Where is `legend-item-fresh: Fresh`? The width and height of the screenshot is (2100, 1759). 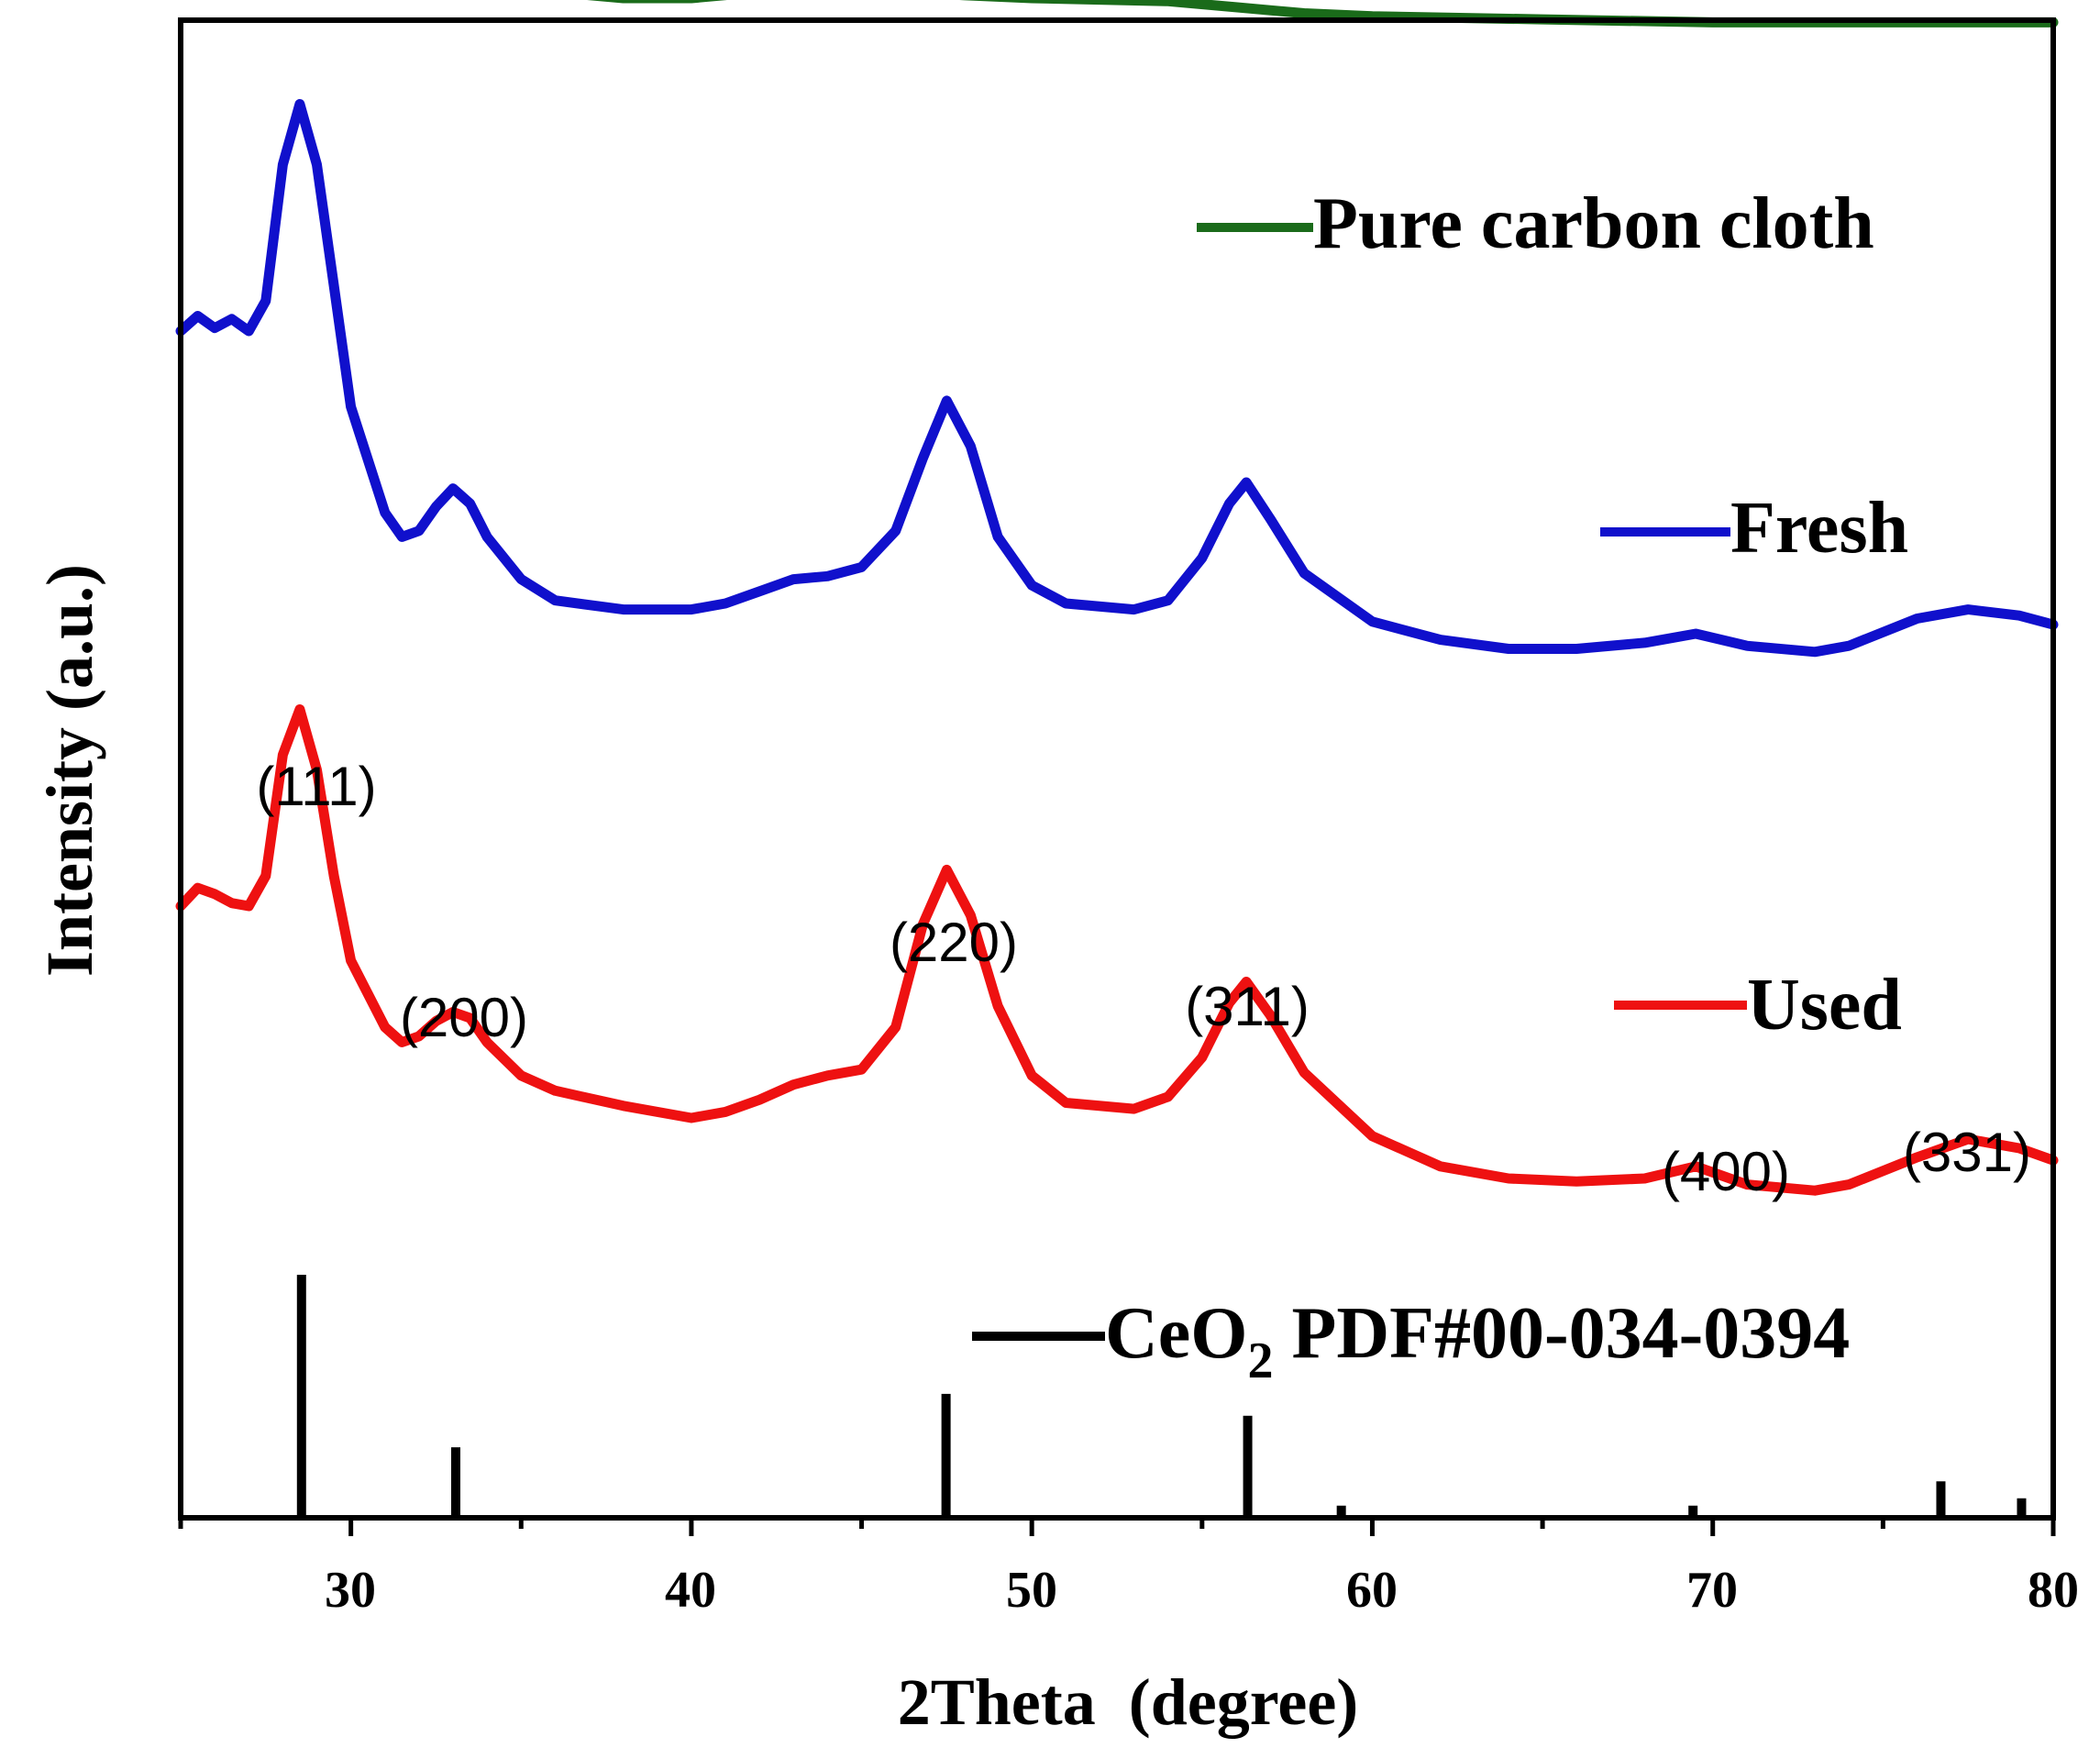
legend-item-fresh: Fresh is located at coordinates (1754, 528).